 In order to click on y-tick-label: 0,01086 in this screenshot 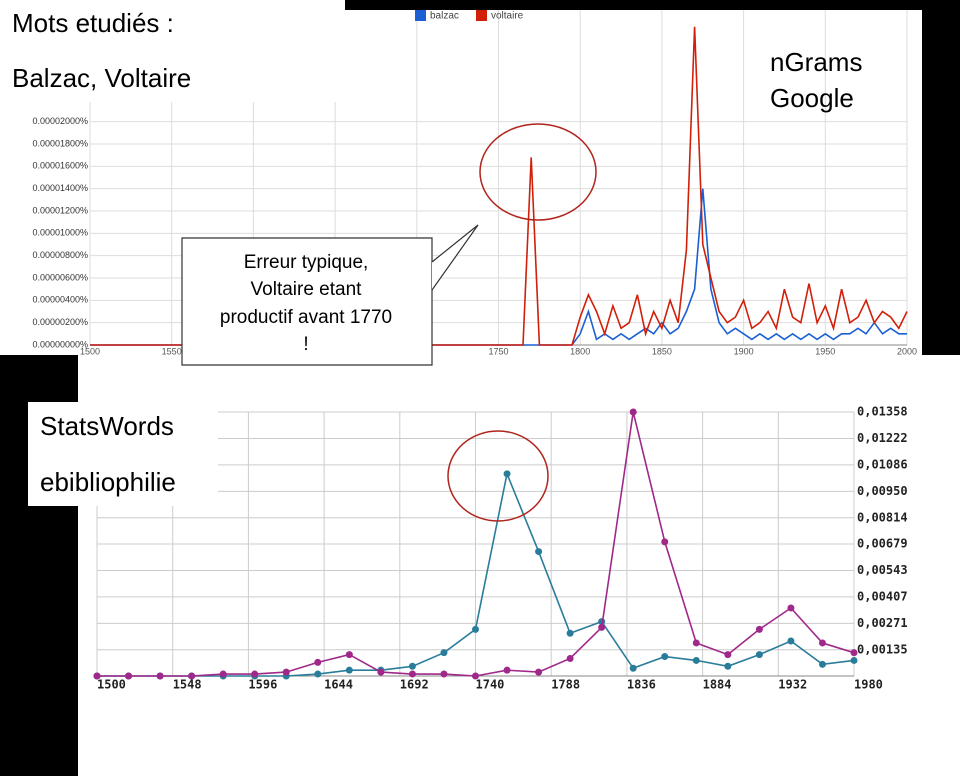, I will do `click(882, 464)`.